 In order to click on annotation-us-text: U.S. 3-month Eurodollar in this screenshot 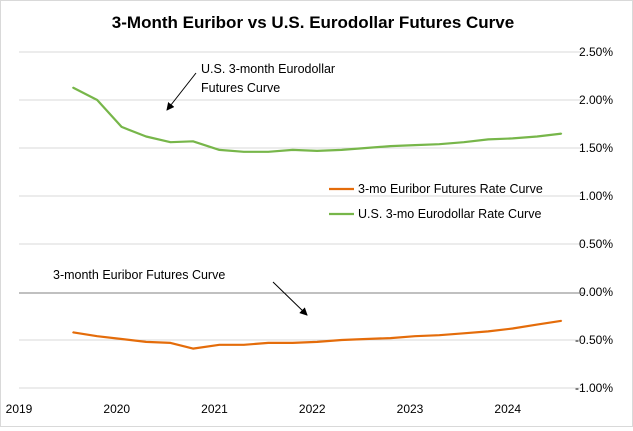, I will do `click(268, 69)`.